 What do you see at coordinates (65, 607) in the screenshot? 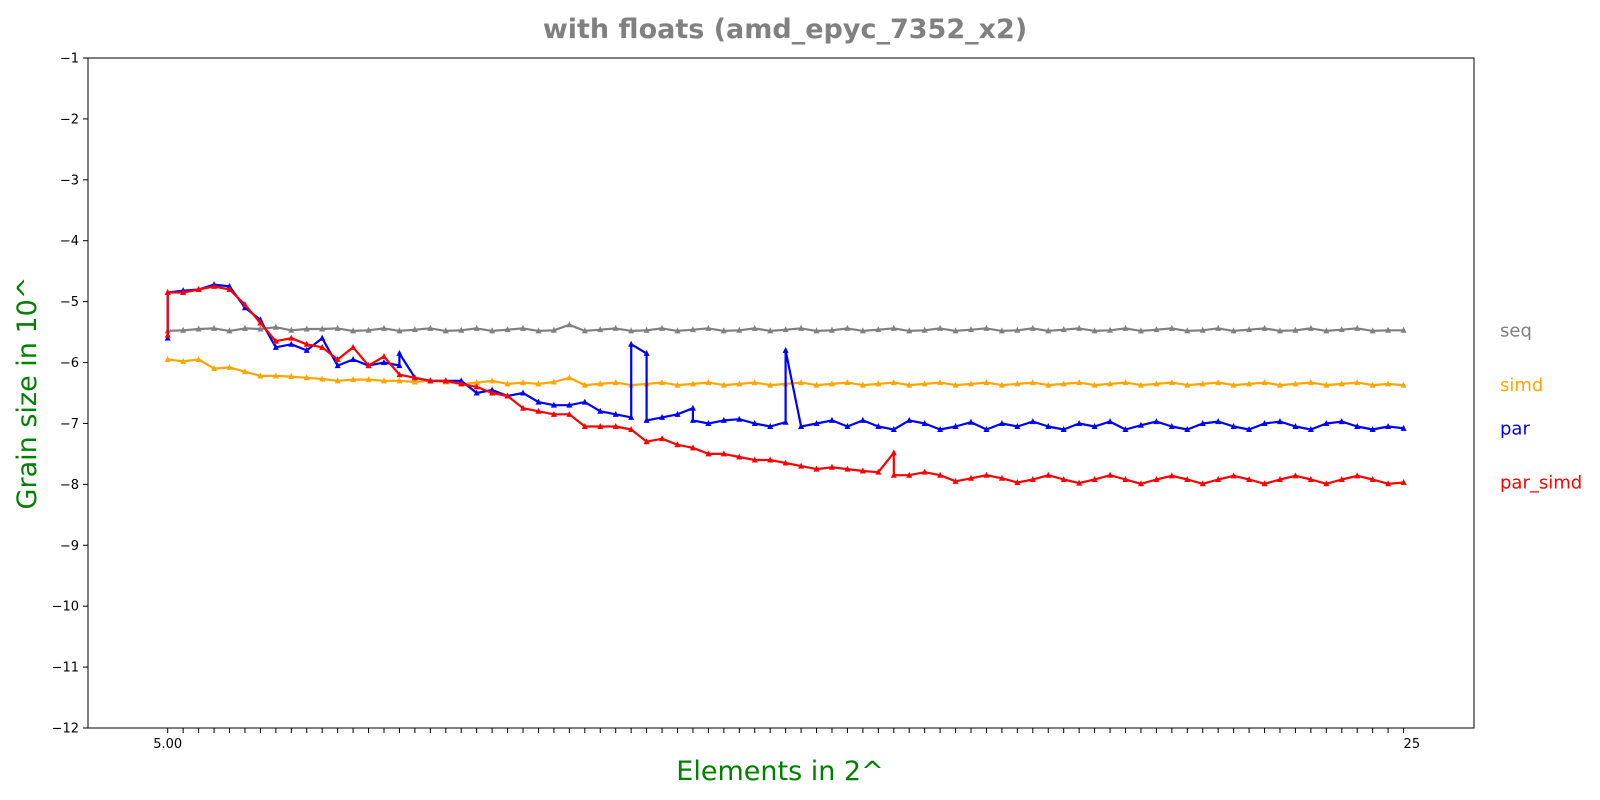
I see `y-tick-label: −10` at bounding box center [65, 607].